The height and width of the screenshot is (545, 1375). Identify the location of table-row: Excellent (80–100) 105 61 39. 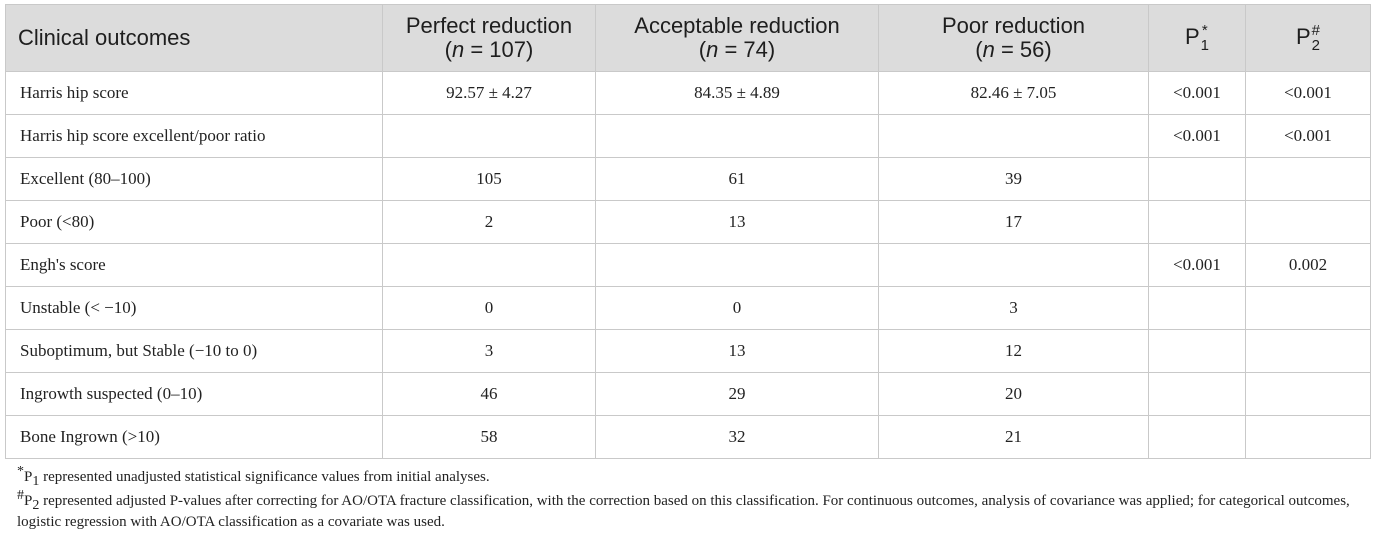
(688, 179).